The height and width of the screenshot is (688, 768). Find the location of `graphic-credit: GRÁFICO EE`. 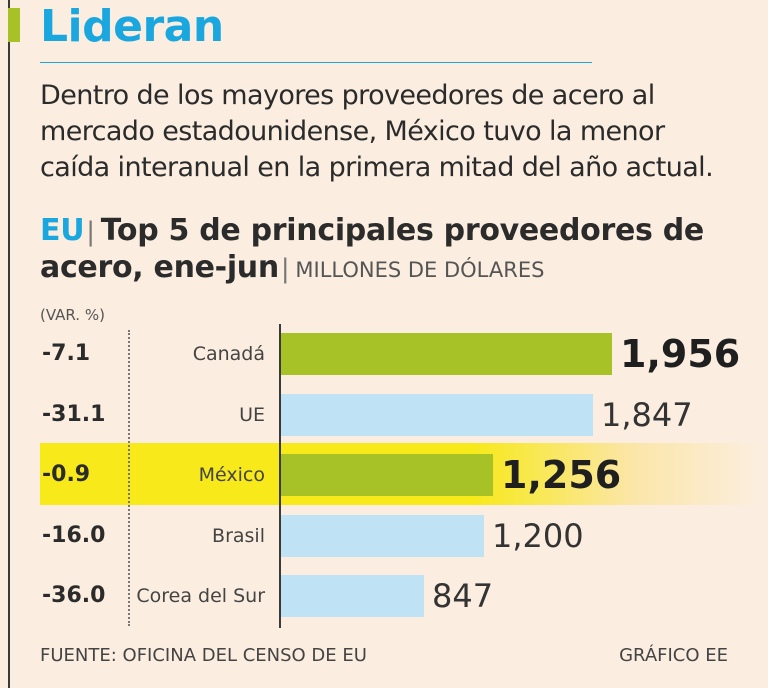

graphic-credit: GRÁFICO EE is located at coordinates (673, 655).